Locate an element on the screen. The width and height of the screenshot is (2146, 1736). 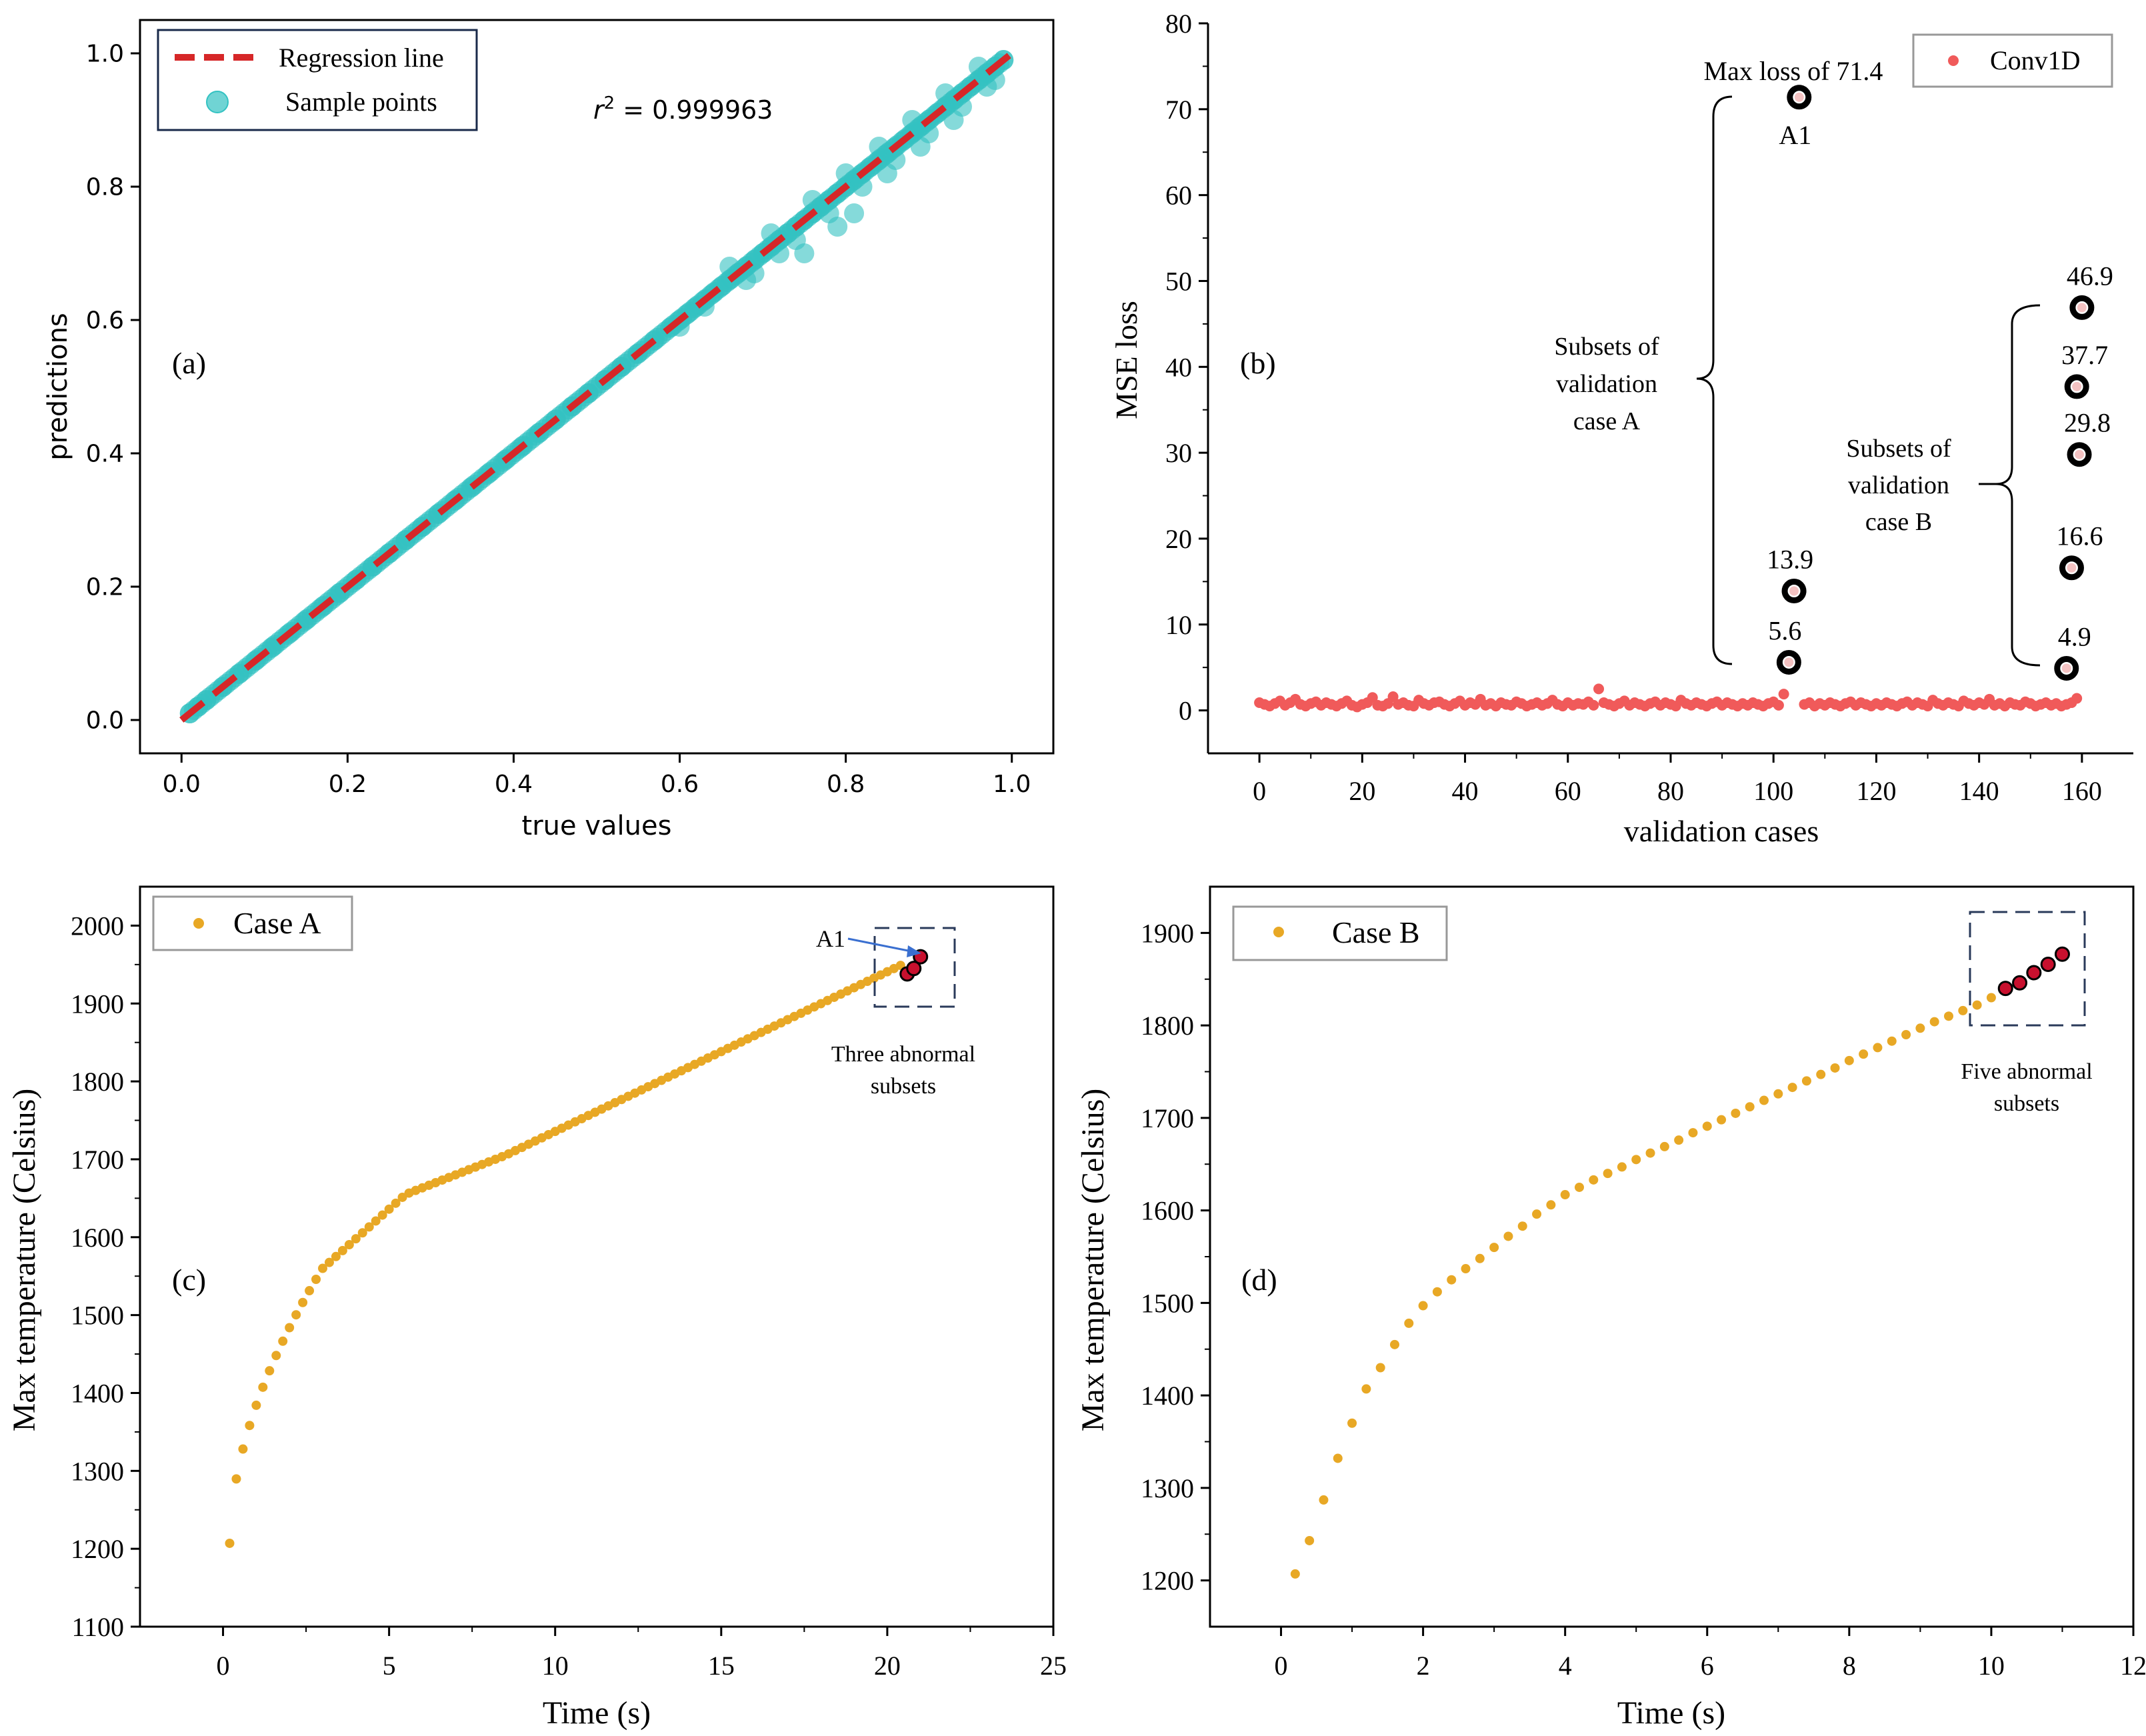
panel-d-ylabel: Max temperature (Celsius) is located at coordinates (1093, 1260).